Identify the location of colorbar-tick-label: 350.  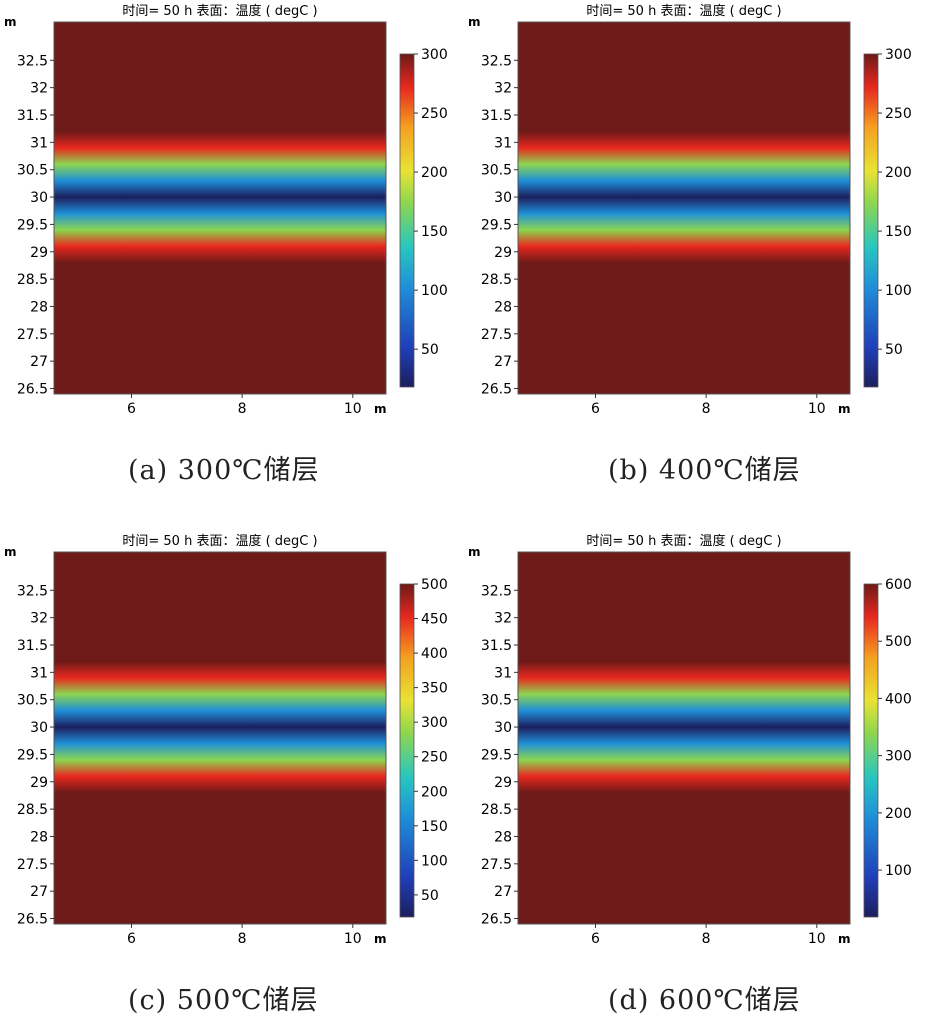
(434, 689).